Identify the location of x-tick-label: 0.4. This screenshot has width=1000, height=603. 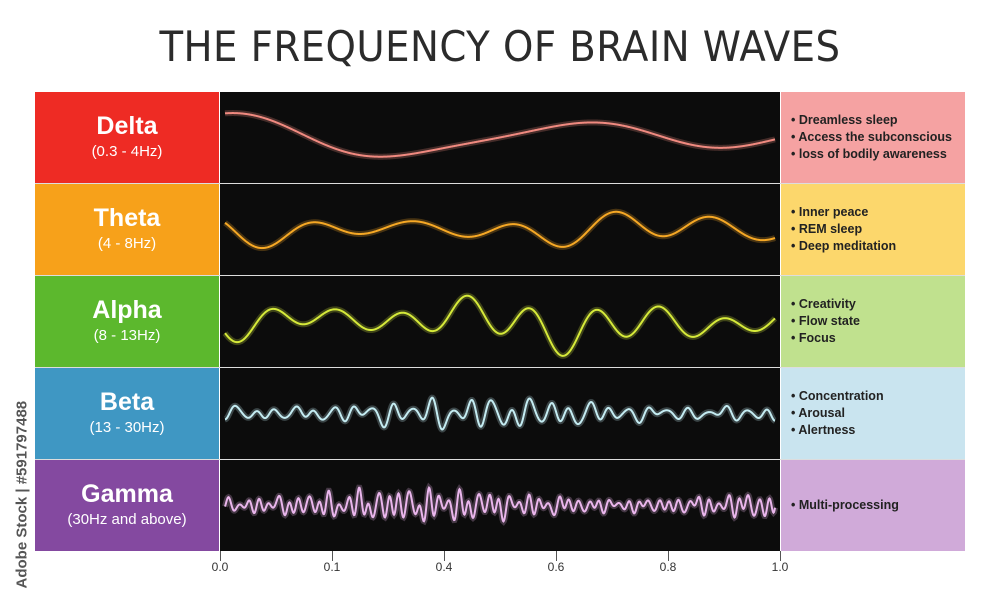
(444, 567).